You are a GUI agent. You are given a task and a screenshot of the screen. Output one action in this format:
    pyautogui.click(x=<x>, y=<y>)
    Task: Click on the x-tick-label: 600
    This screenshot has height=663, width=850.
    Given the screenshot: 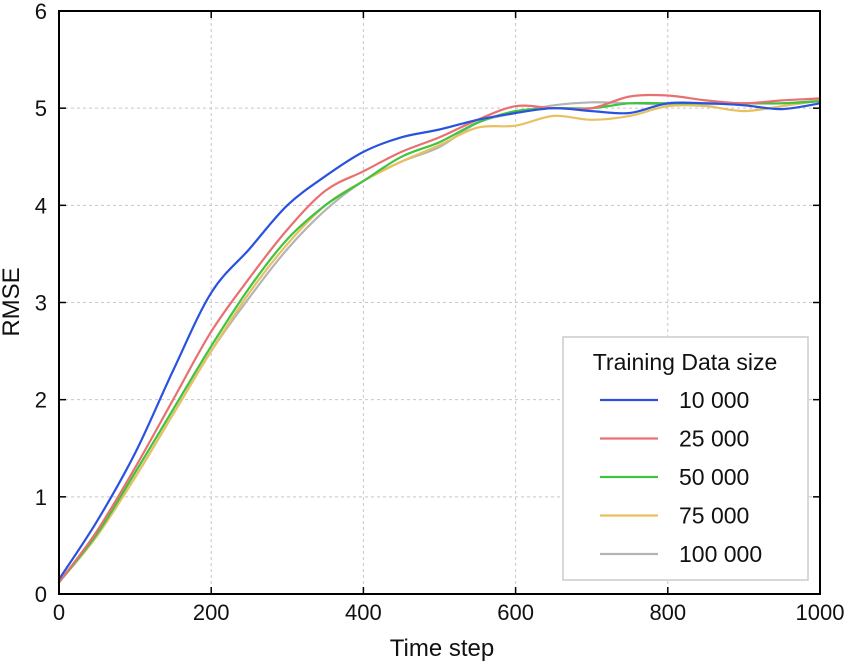 What is the action you would take?
    pyautogui.click(x=515, y=612)
    